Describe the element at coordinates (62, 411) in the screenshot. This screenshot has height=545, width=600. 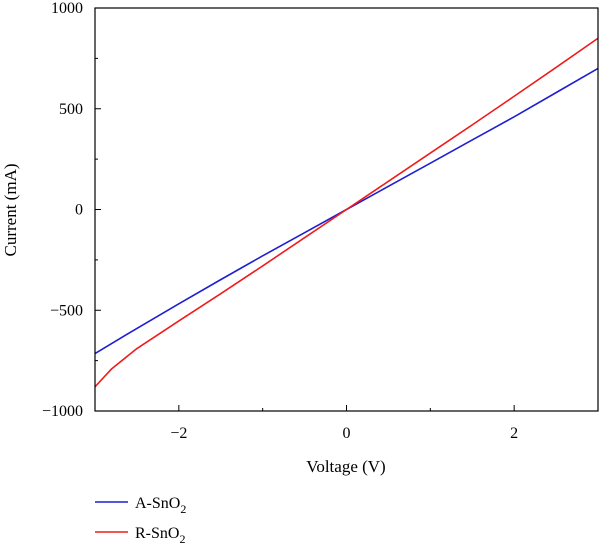
I see `y-tick-label: −1000` at that location.